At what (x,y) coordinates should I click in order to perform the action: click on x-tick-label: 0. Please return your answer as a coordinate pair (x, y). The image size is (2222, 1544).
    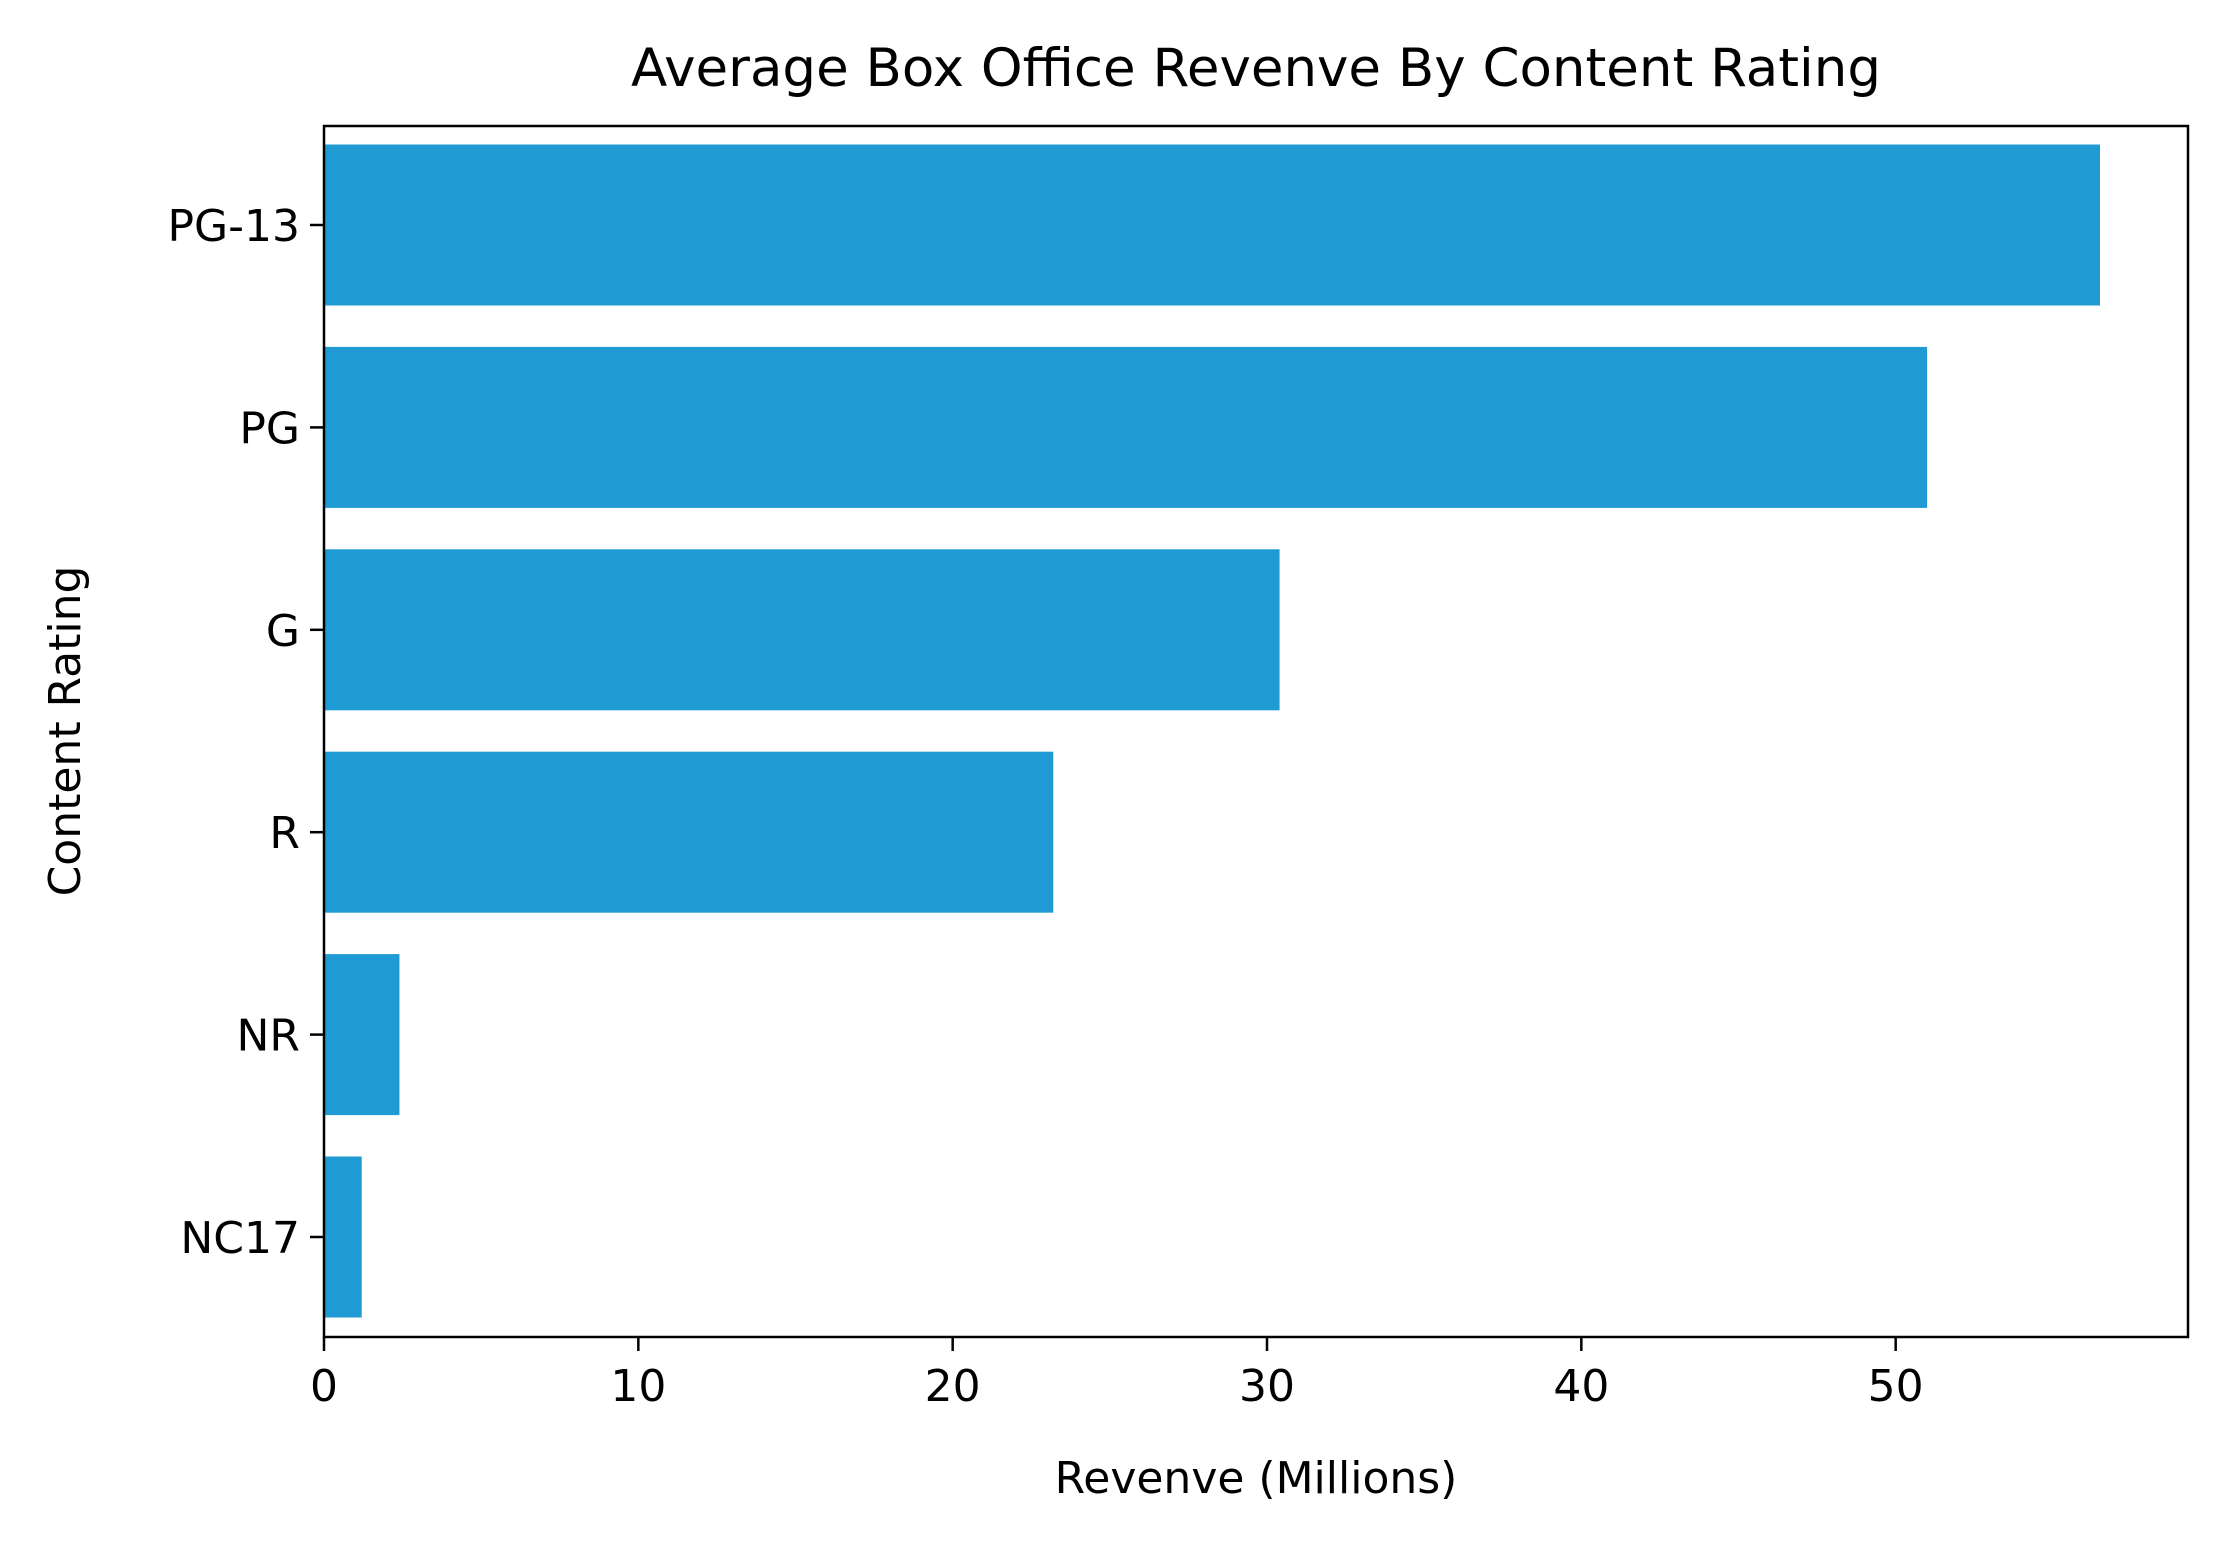
    Looking at the image, I should click on (324, 1386).